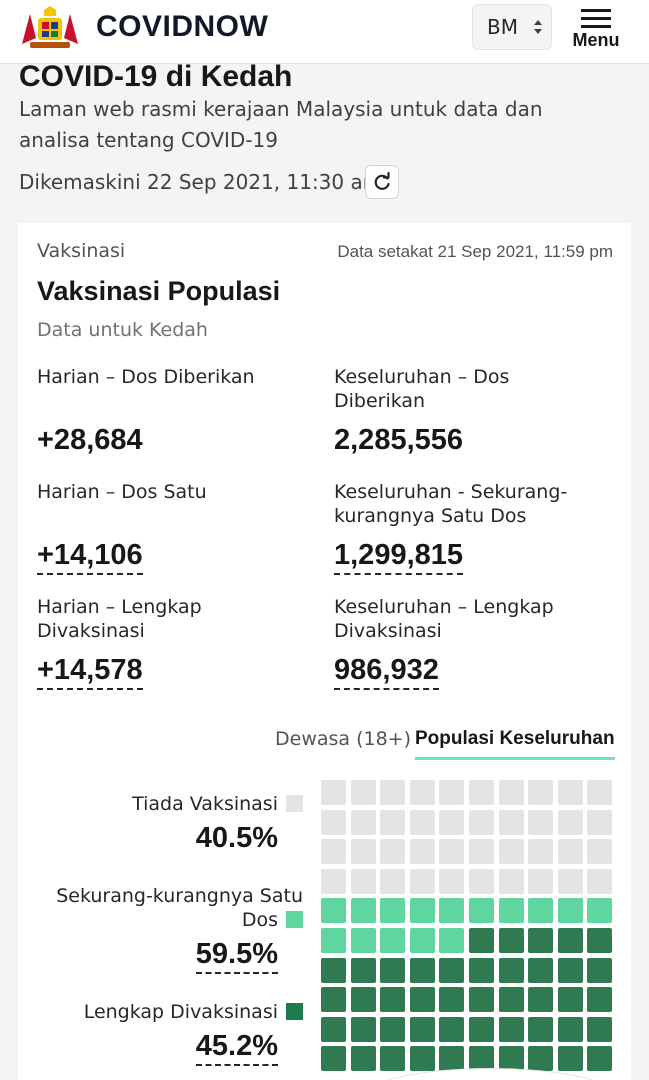  I want to click on legend-value: 45.2%, so click(236, 1048).